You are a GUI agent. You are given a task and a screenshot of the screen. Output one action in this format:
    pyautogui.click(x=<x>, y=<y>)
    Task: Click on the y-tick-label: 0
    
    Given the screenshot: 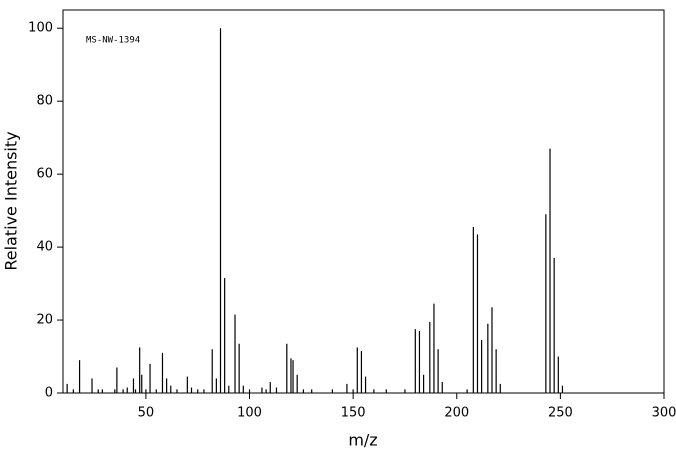 What is the action you would take?
    pyautogui.click(x=49, y=393)
    